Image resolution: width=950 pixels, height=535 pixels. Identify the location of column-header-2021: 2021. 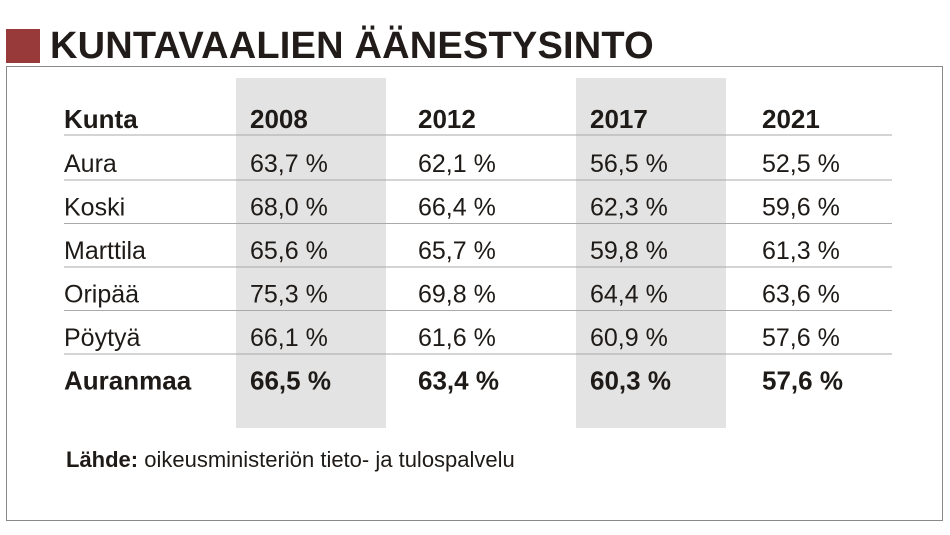
(791, 119).